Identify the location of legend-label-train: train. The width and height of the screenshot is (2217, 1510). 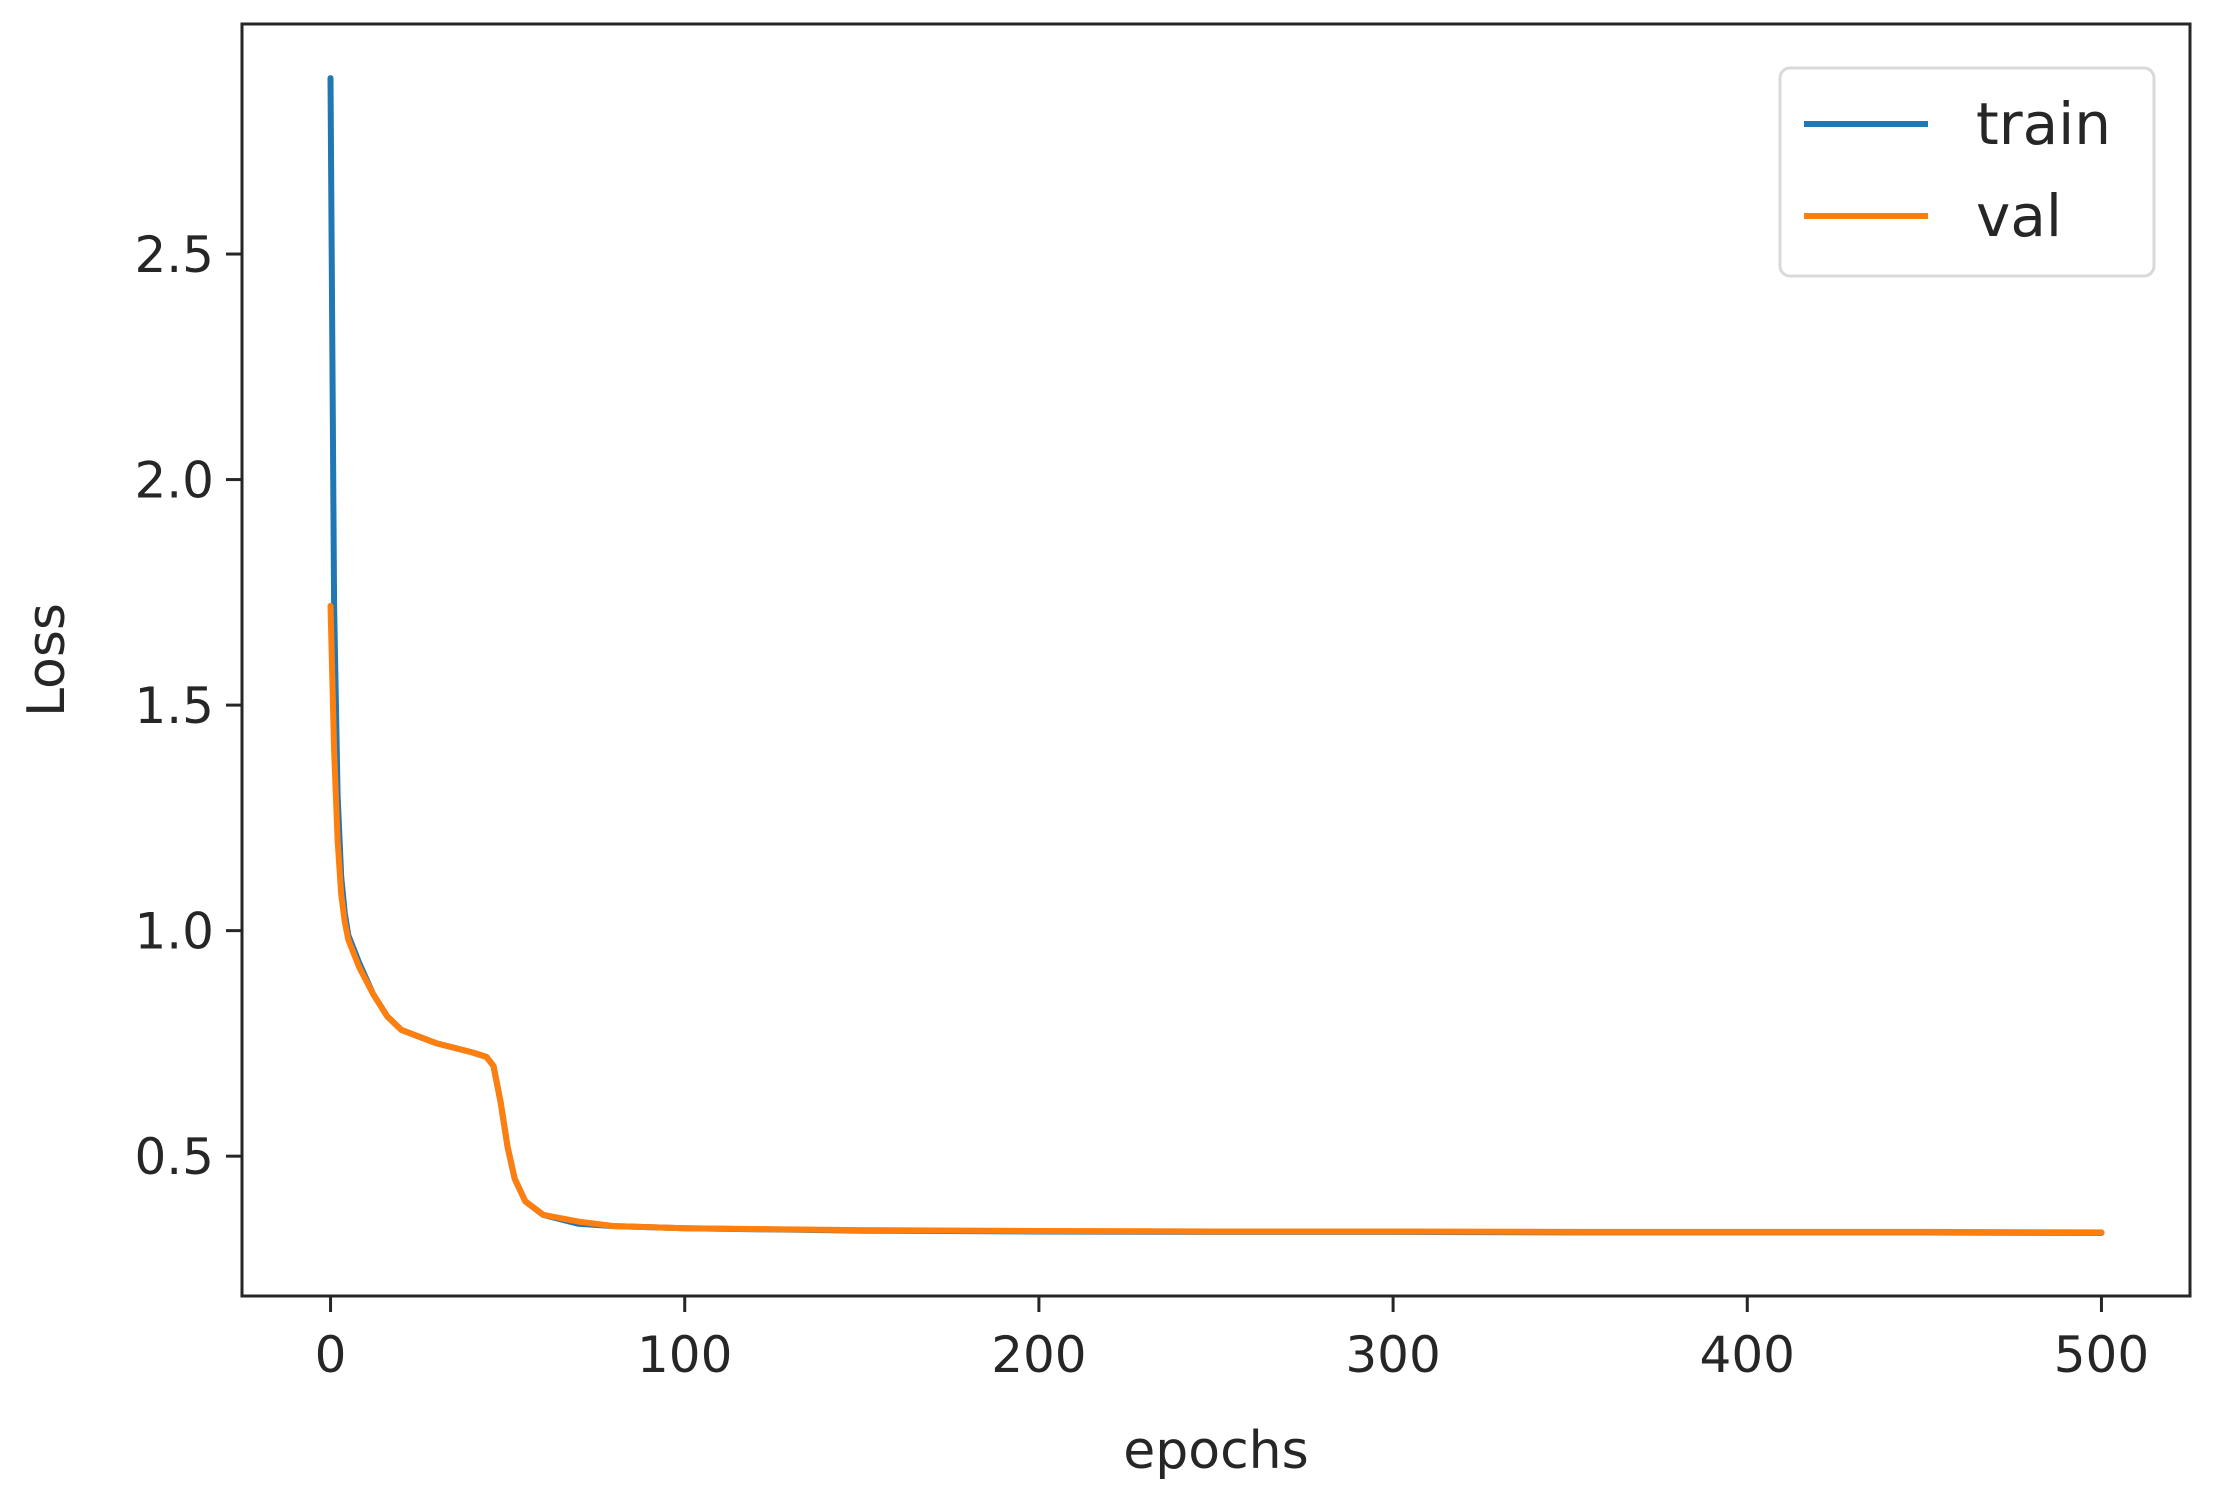
(2043, 124).